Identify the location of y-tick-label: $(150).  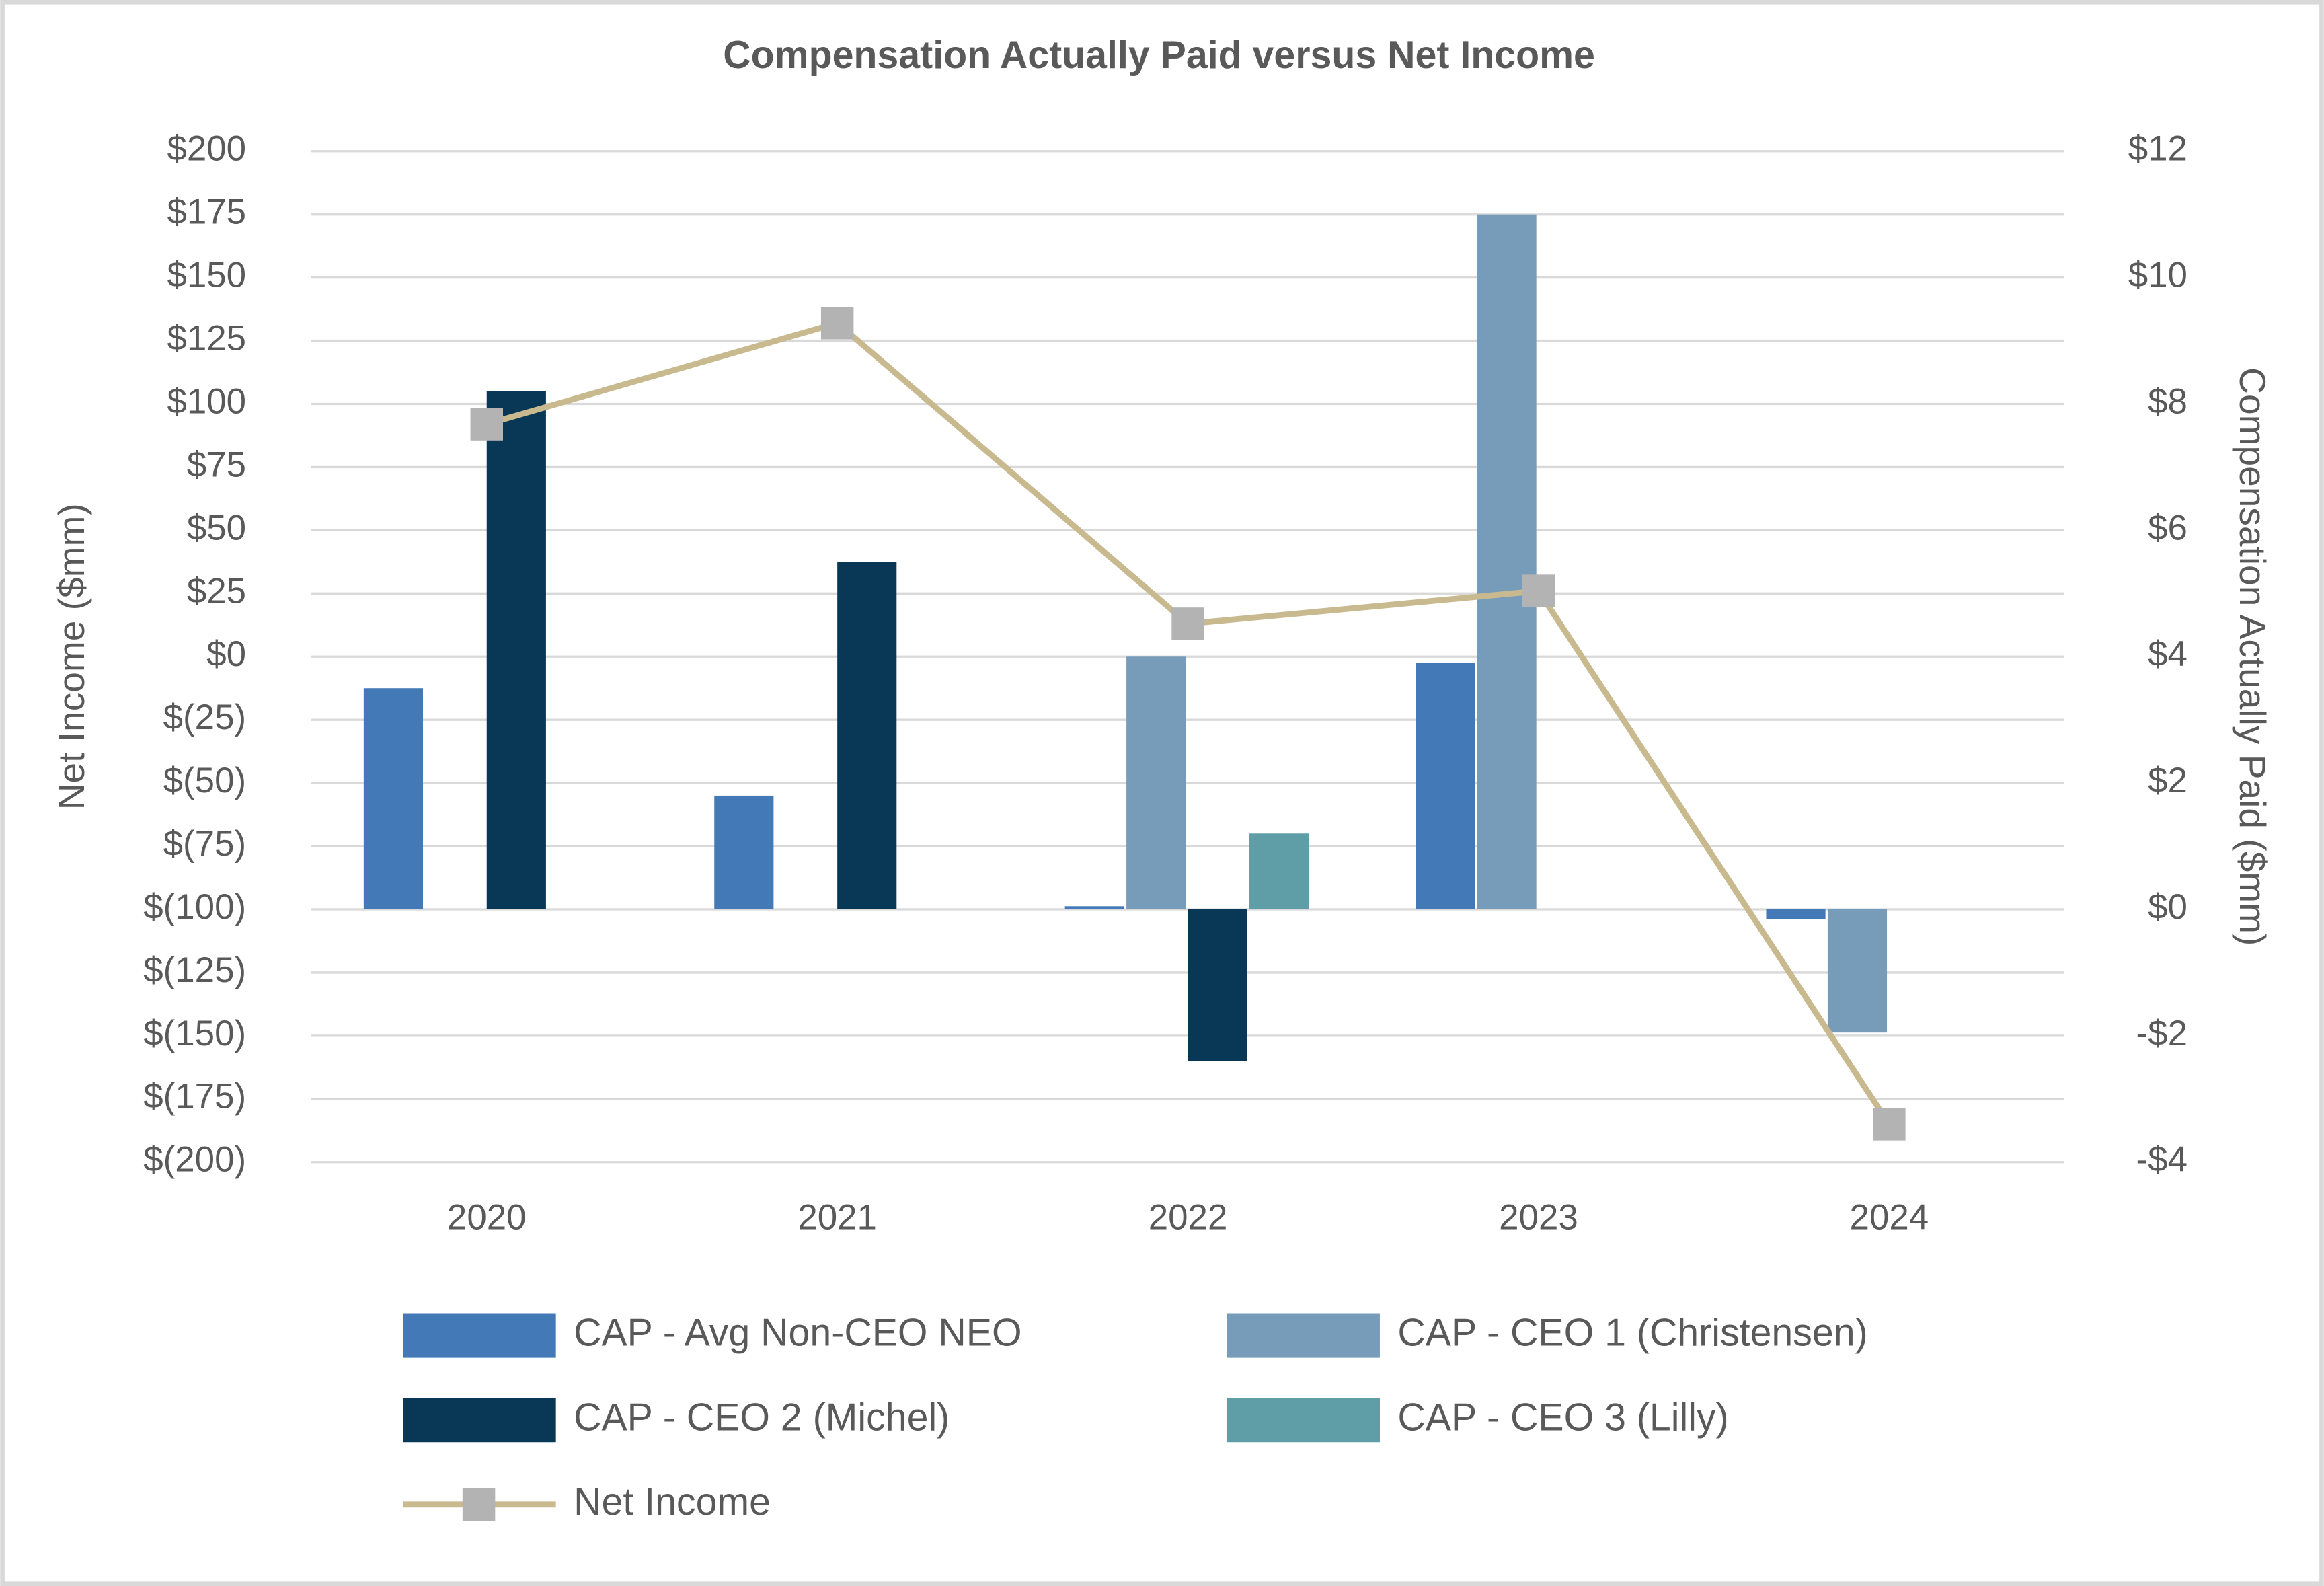
(194, 1033).